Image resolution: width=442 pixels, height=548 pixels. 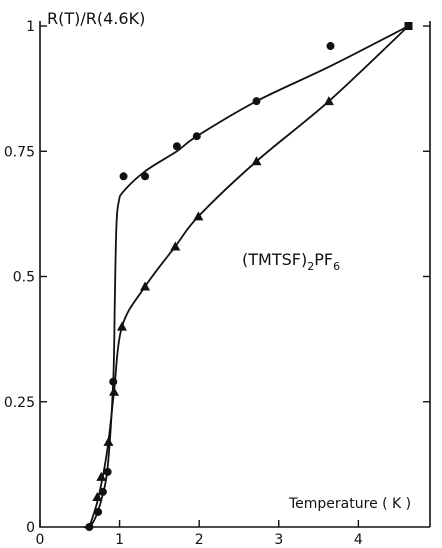 What do you see at coordinates (323, 259) in the screenshot?
I see `compound-mid: PF` at bounding box center [323, 259].